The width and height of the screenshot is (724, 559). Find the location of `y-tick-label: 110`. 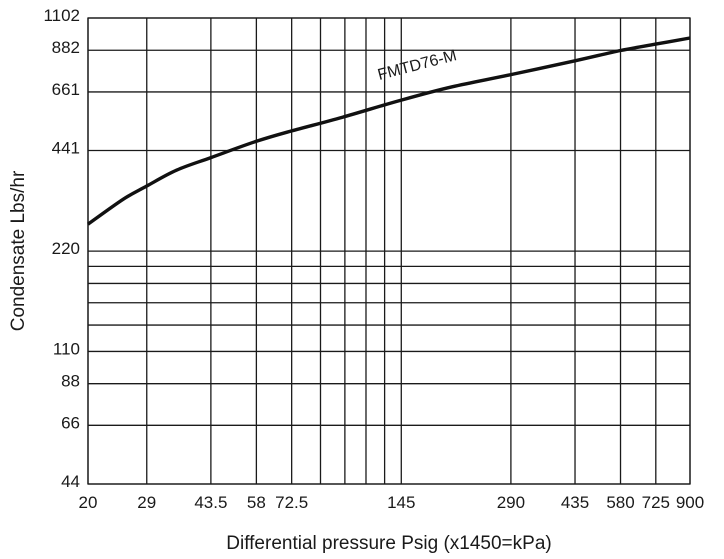

y-tick-label: 110 is located at coordinates (66, 348).